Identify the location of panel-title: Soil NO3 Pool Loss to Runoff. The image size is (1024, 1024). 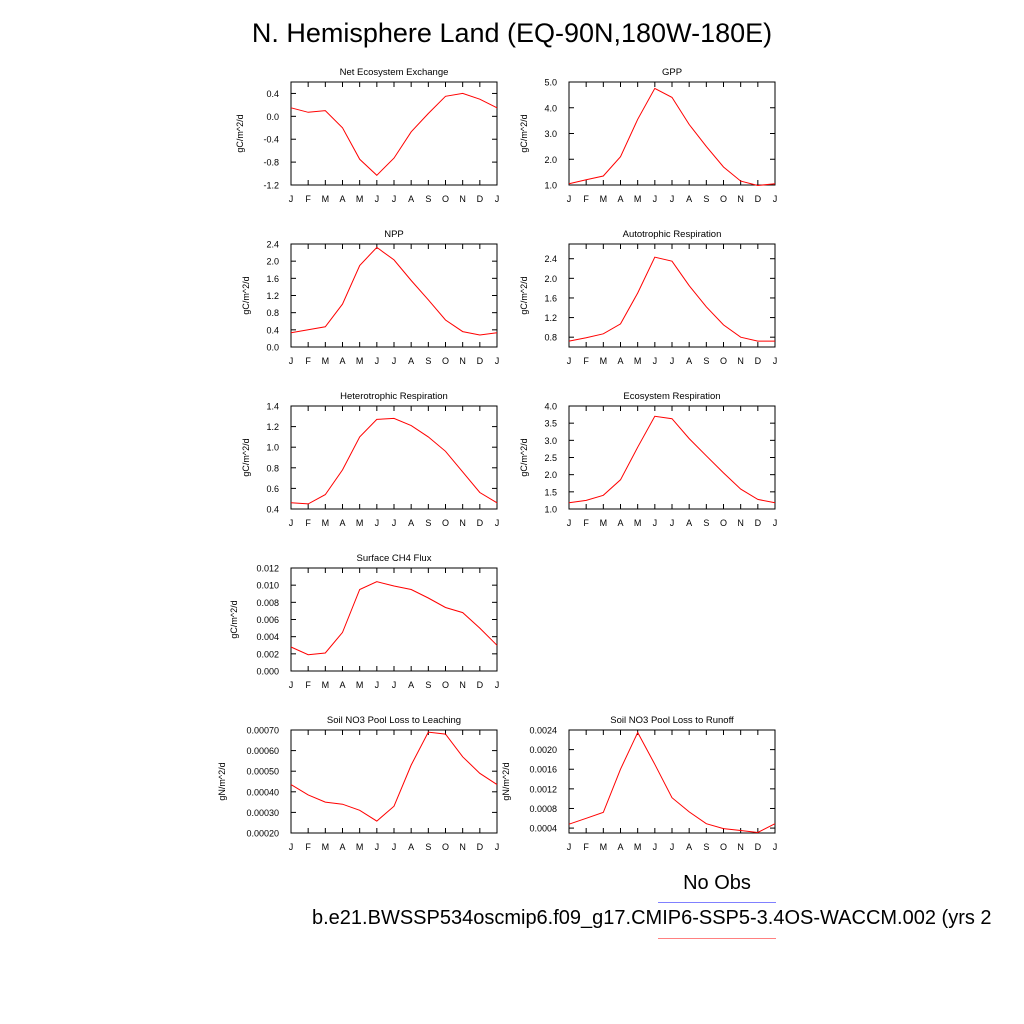
(672, 720).